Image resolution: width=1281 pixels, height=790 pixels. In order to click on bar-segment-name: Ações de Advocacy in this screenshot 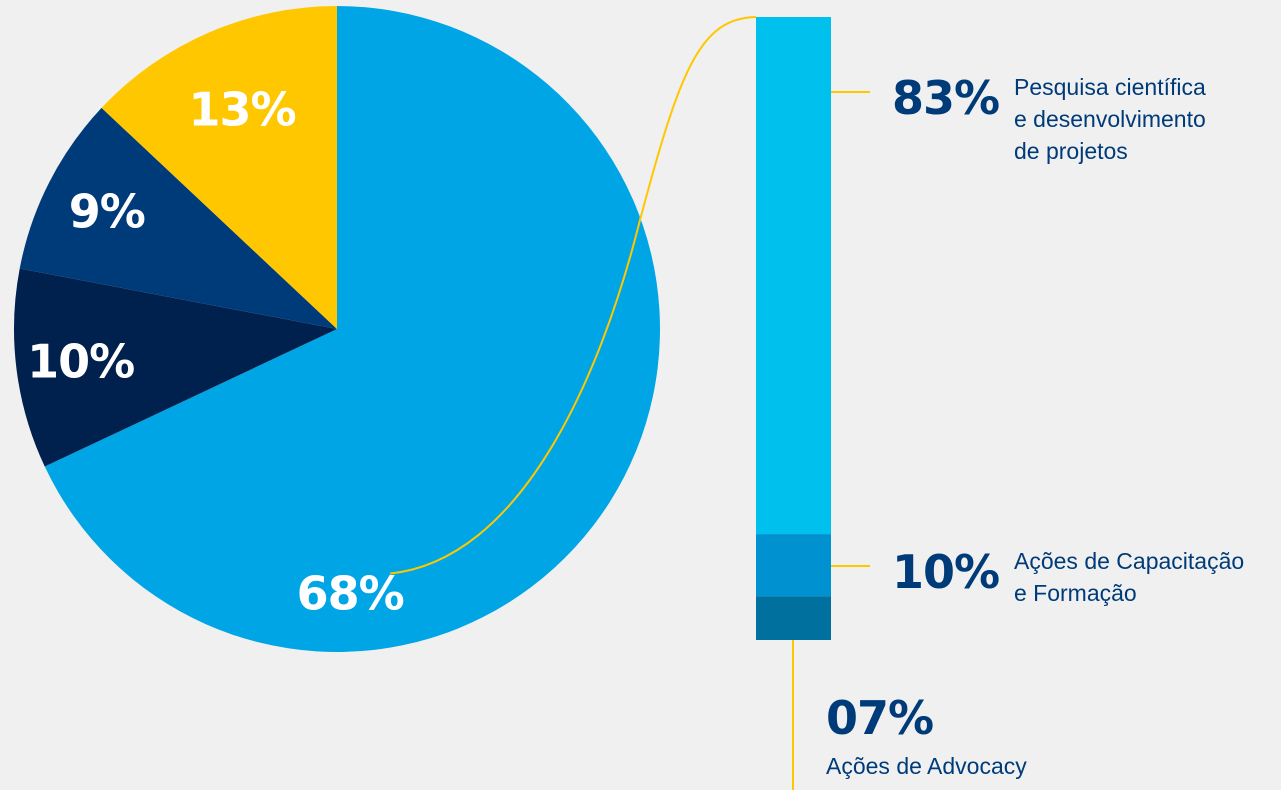, I will do `click(926, 766)`.